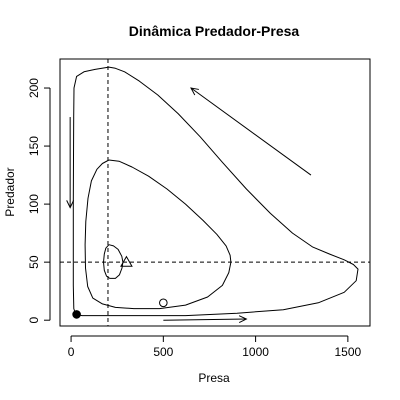 The width and height of the screenshot is (400, 400). Describe the element at coordinates (71, 352) in the screenshot. I see `x-tick-label: 0` at that location.